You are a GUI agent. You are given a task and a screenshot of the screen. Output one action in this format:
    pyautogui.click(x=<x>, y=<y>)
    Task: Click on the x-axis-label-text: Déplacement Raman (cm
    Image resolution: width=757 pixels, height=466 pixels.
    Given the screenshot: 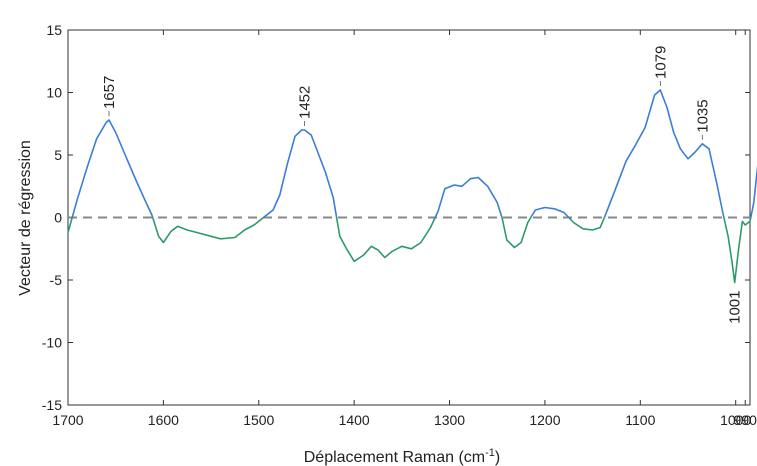 What is the action you would take?
    pyautogui.click(x=394, y=457)
    